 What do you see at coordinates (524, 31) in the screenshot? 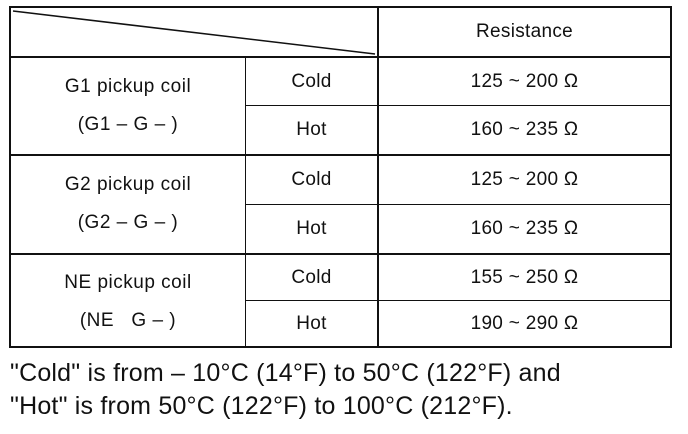
I see `resistance-header: Resistance` at bounding box center [524, 31].